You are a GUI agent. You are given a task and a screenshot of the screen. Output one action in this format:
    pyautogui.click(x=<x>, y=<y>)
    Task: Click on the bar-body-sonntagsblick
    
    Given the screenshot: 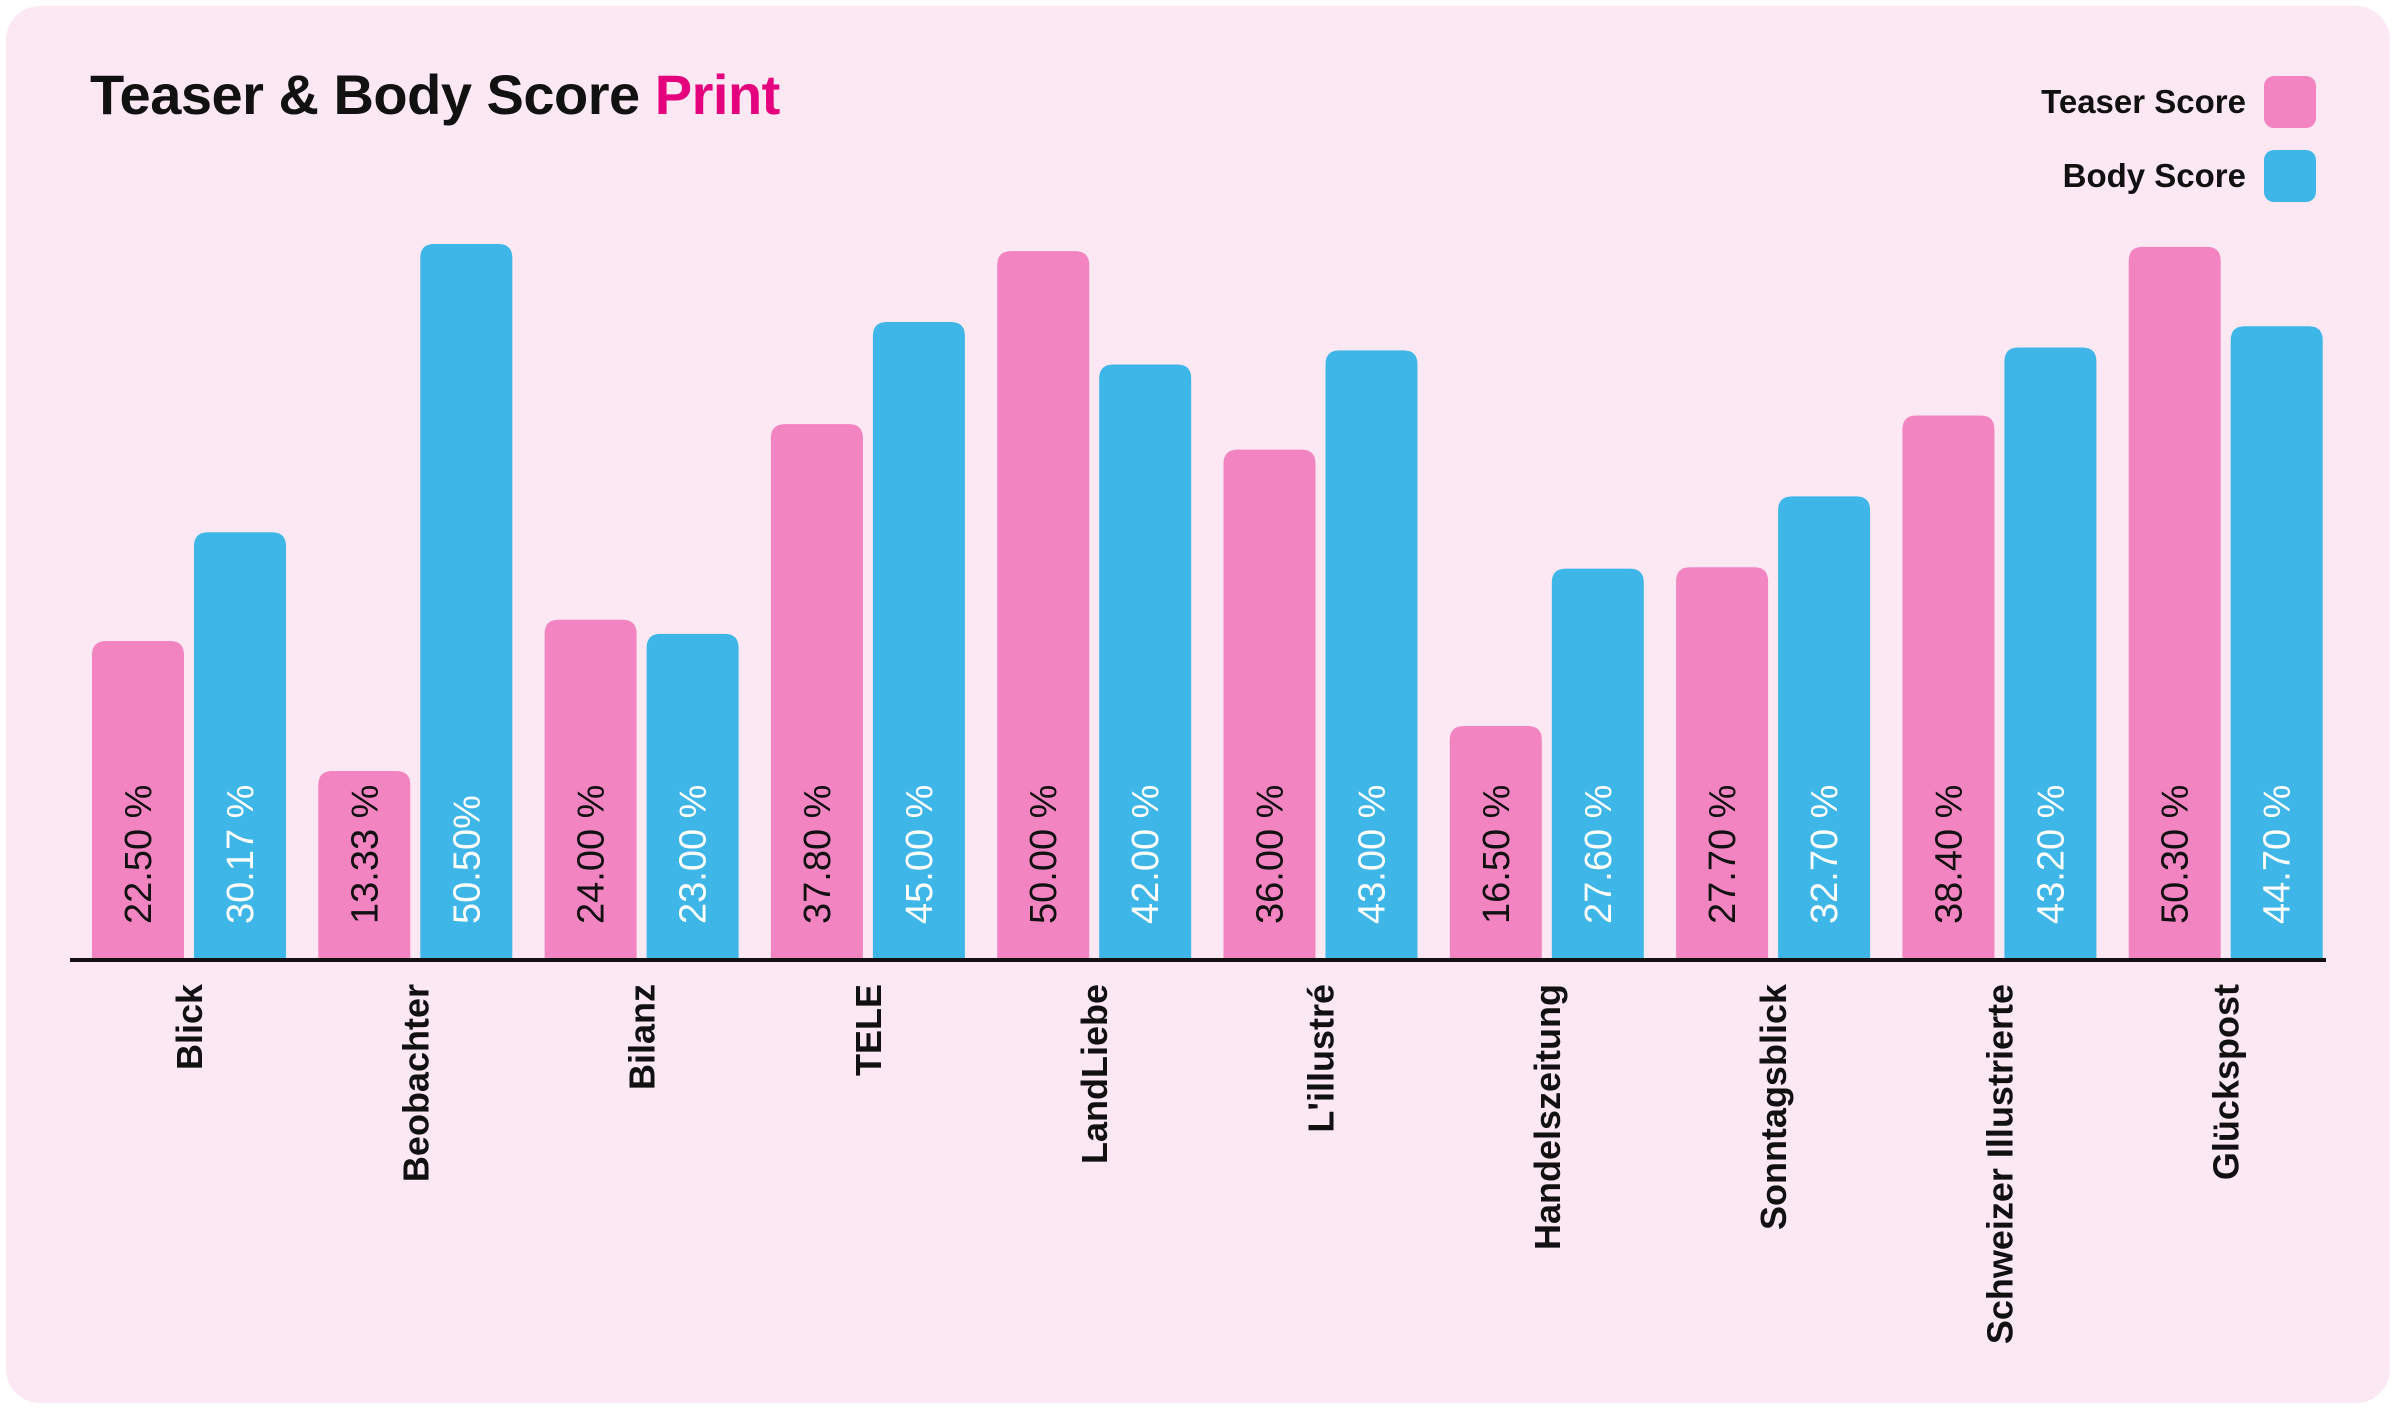 What is the action you would take?
    pyautogui.click(x=1824, y=728)
    